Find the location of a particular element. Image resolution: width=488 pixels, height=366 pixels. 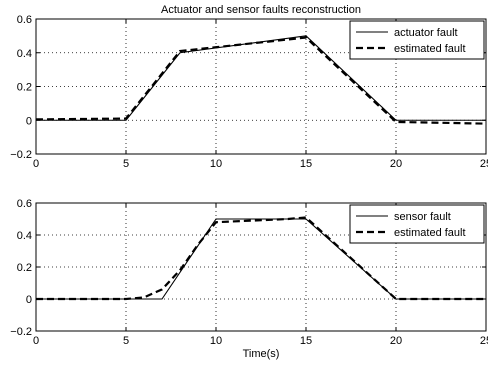

legend: actuator fault estimated fault is located at coordinates (417, 40).